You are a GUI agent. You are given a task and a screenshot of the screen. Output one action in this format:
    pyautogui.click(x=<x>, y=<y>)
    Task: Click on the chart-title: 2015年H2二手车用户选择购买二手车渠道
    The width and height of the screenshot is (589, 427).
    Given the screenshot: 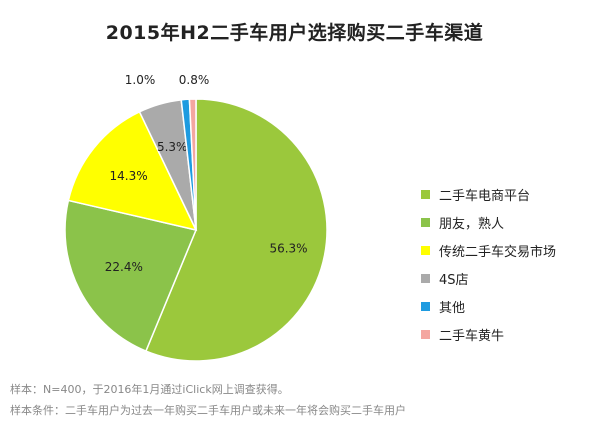 What is the action you would take?
    pyautogui.click(x=294, y=33)
    